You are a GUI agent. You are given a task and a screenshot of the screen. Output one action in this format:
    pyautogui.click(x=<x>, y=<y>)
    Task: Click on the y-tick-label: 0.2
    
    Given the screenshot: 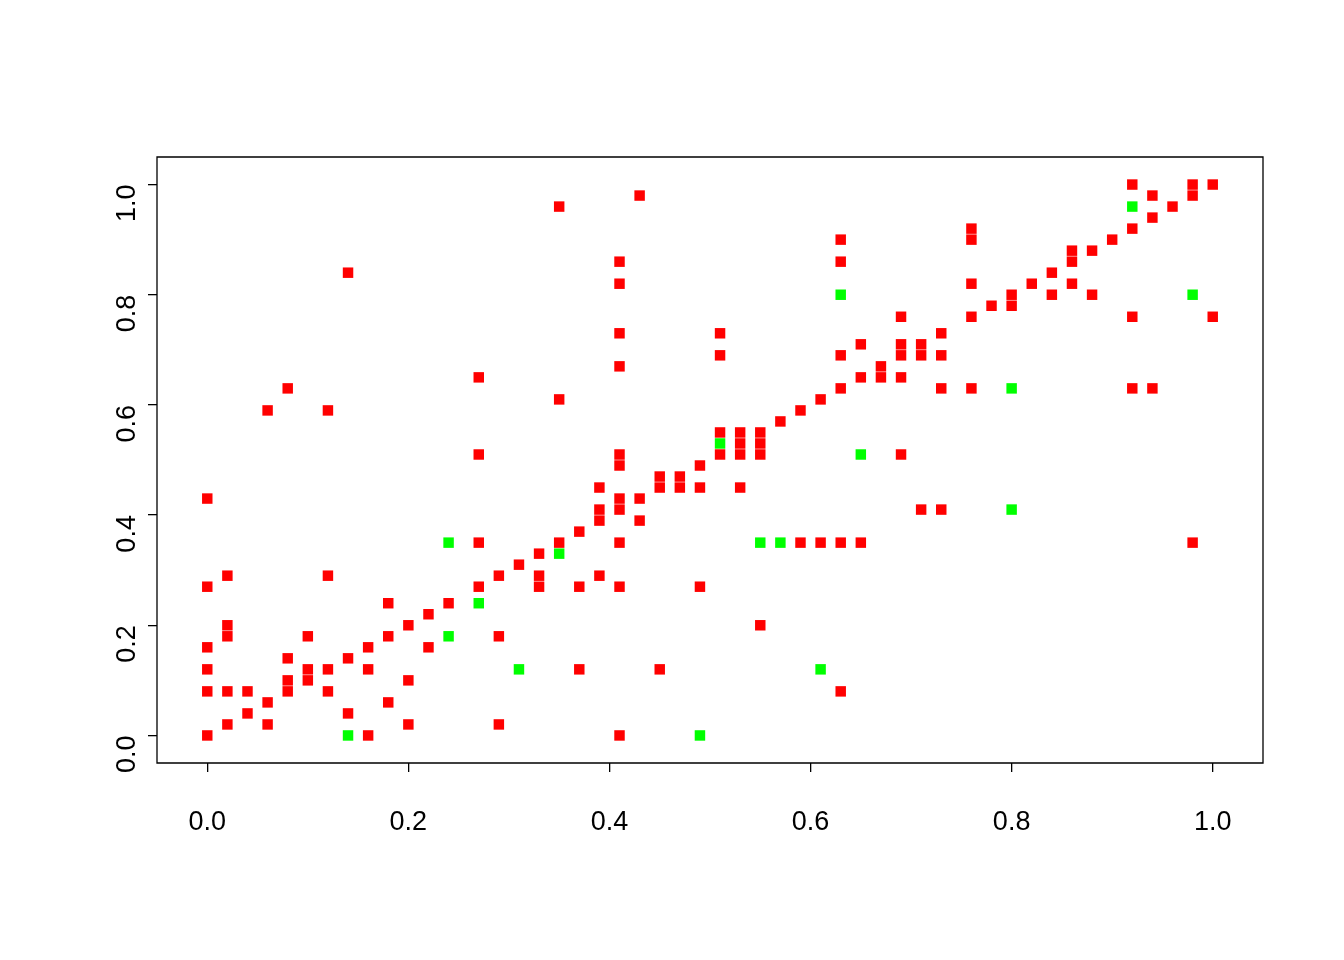 What is the action you would take?
    pyautogui.click(x=126, y=644)
    